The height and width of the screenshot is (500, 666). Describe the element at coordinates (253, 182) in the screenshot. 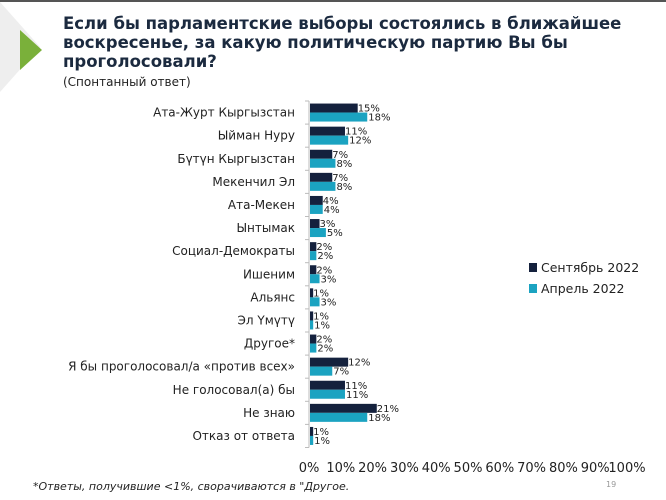

I see `category-label: Мекенчил Эл` at that location.